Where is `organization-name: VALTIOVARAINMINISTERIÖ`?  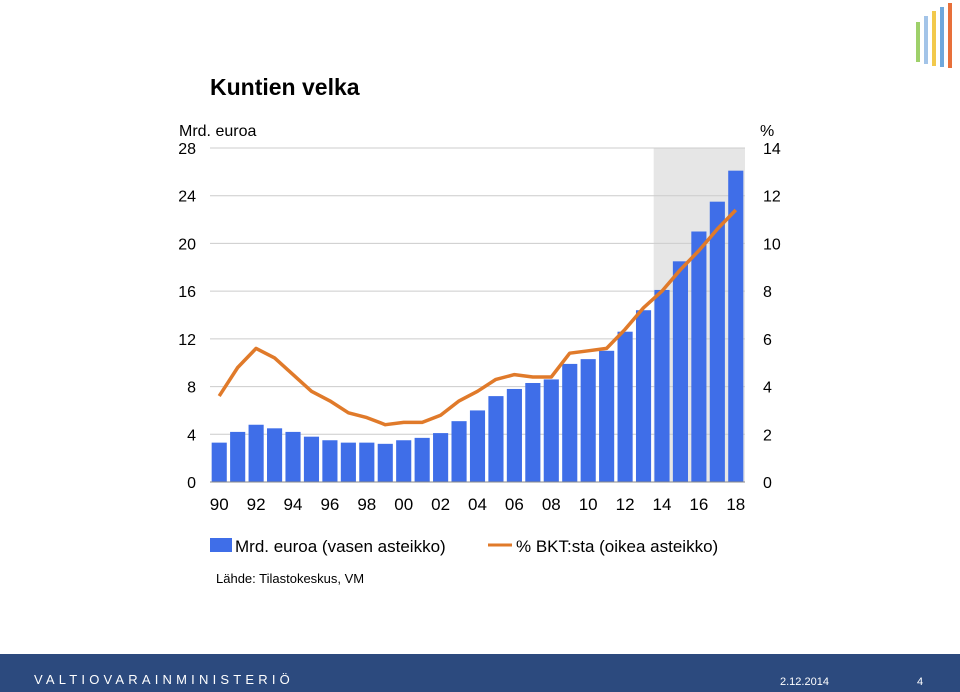 organization-name: VALTIOVARAINMINISTERIÖ is located at coordinates (164, 679).